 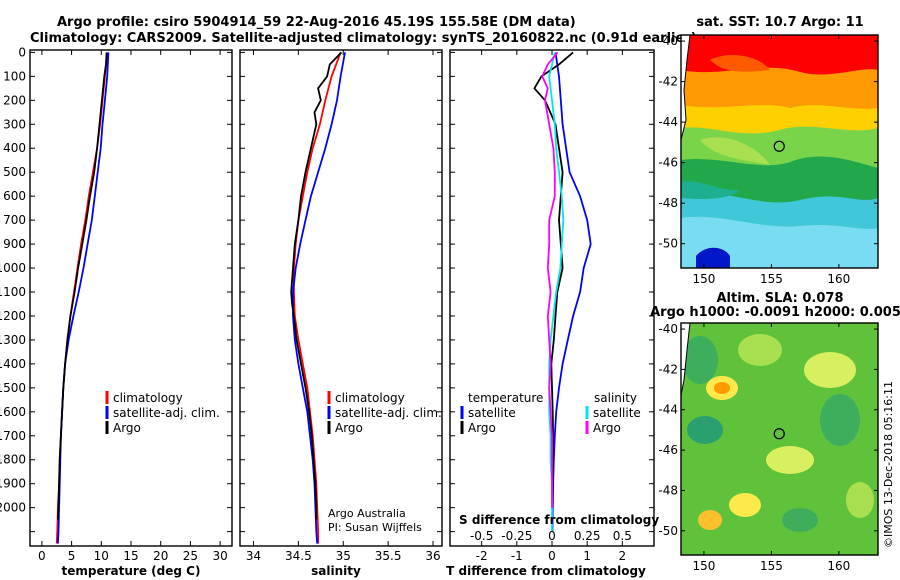 What do you see at coordinates (492, 413) in the screenshot?
I see `difference-legend-temperature-satellite: satellite` at bounding box center [492, 413].